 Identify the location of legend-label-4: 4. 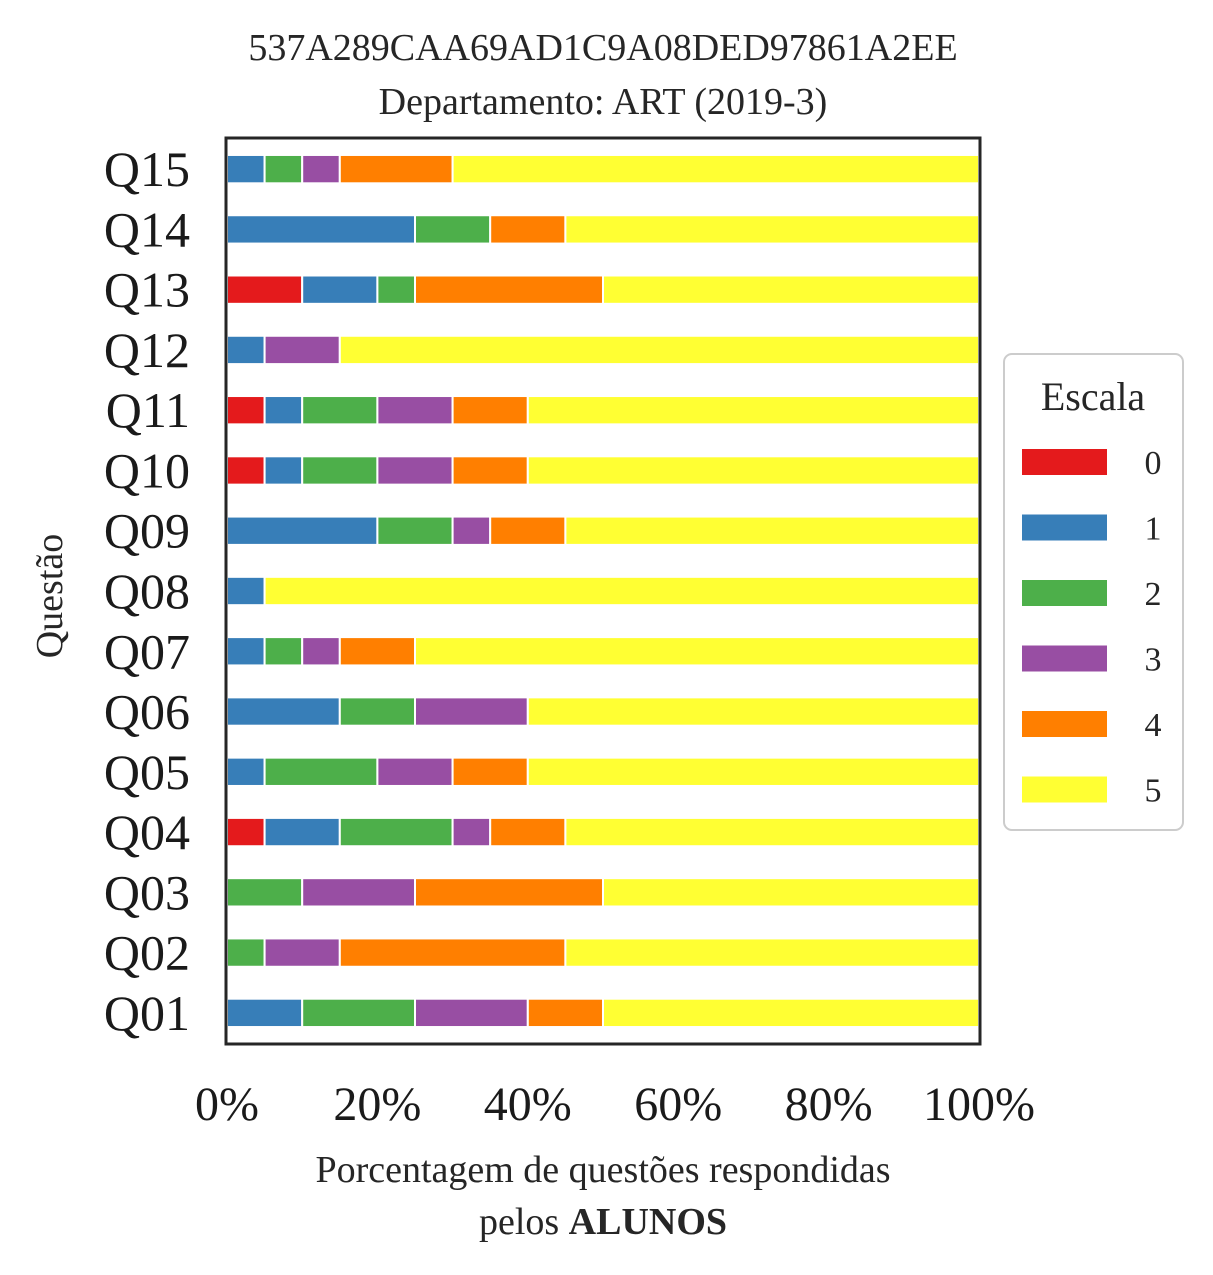
(1153, 725).